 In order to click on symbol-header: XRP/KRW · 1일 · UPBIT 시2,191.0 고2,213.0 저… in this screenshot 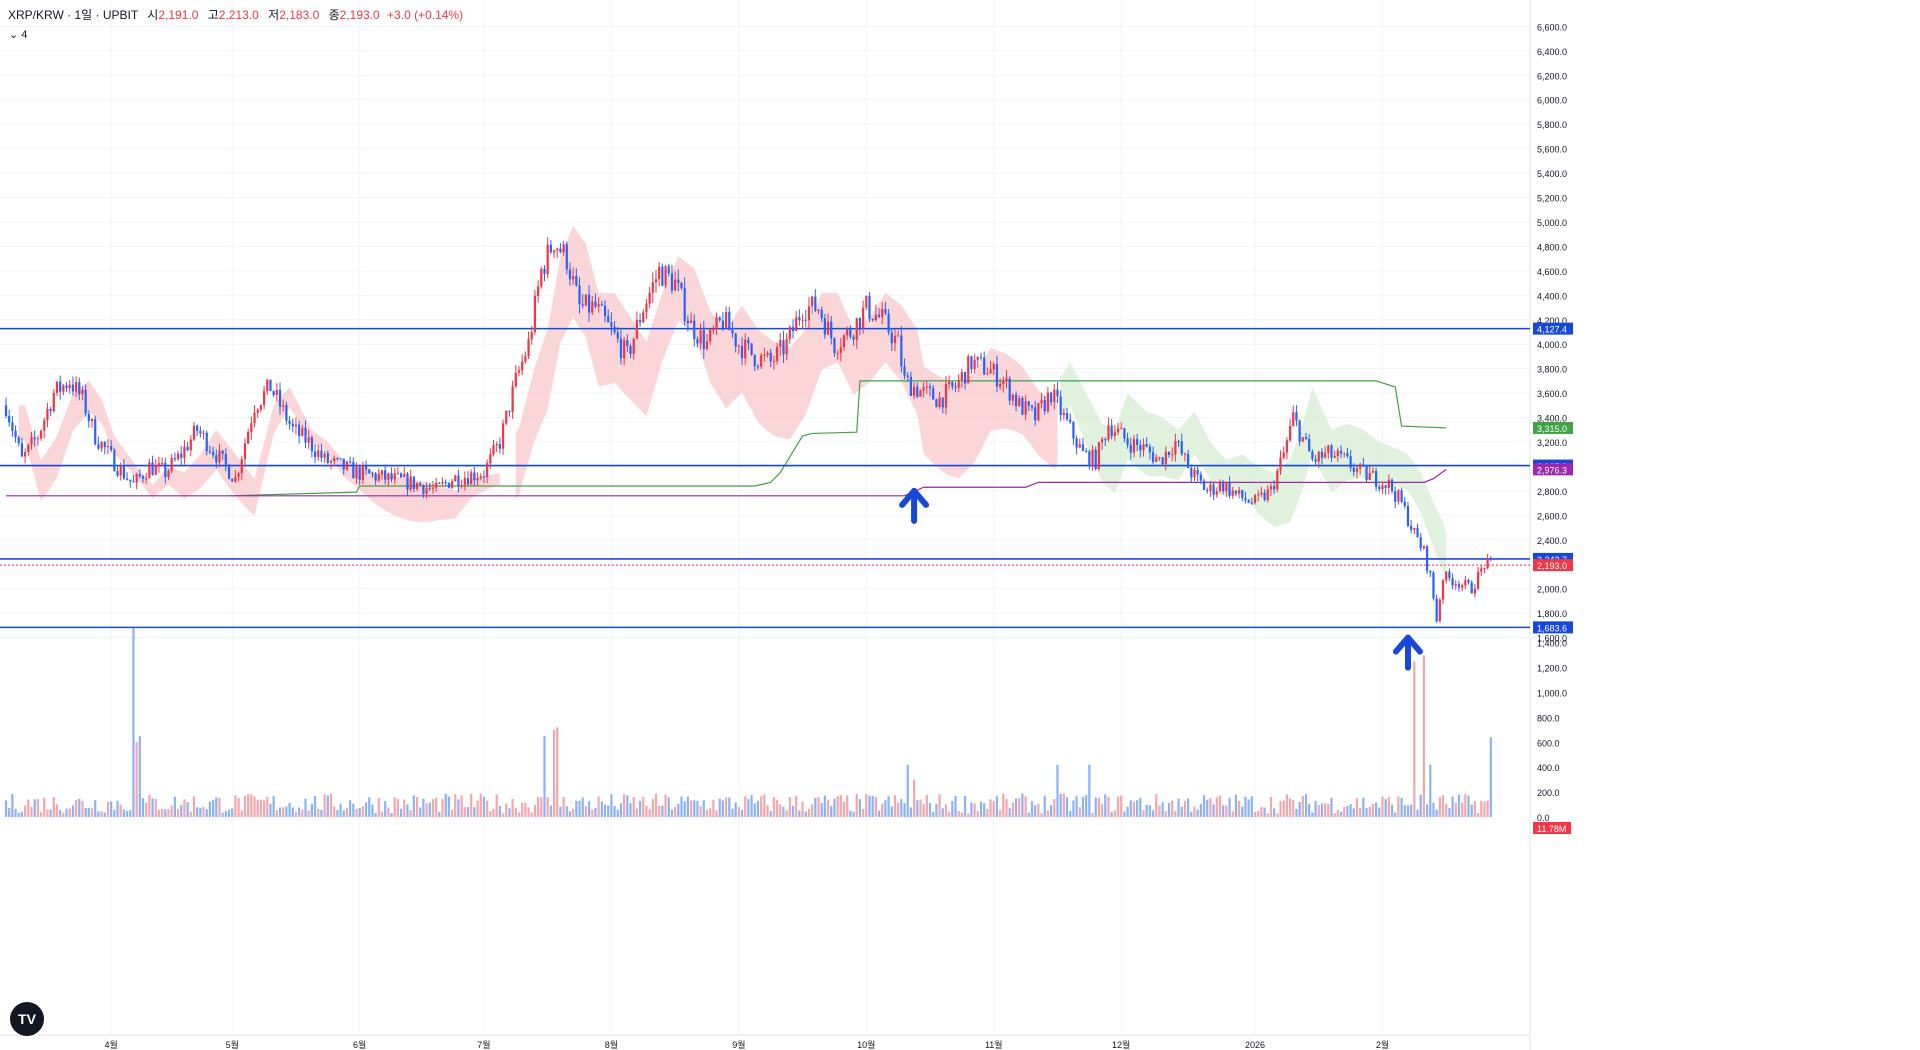, I will do `click(235, 14)`.